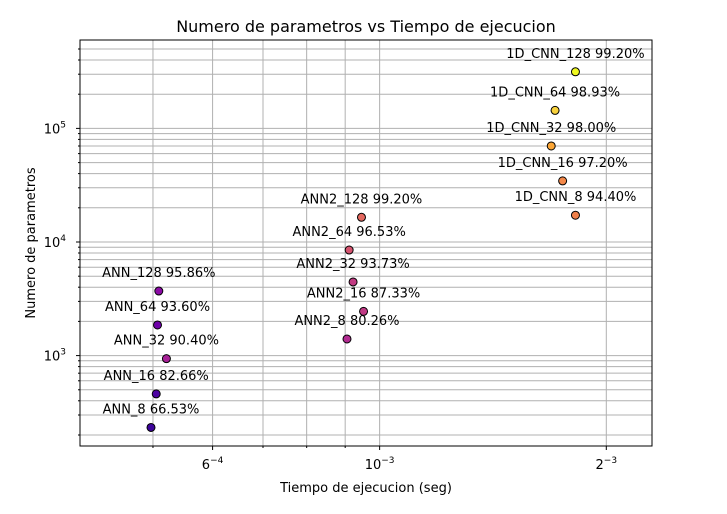 Image resolution: width=727 pixels, height=514 pixels. I want to click on point-label: 1D_CNN_64 98.93%, so click(555, 92).